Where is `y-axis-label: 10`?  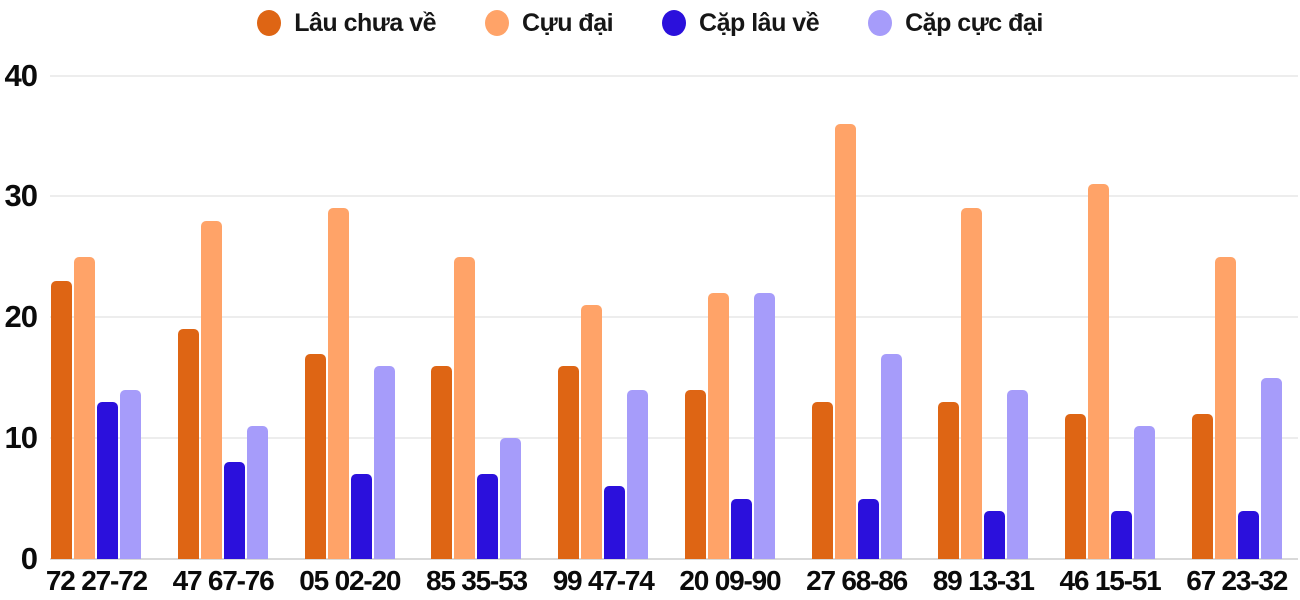
y-axis-label: 10 is located at coordinates (21, 438).